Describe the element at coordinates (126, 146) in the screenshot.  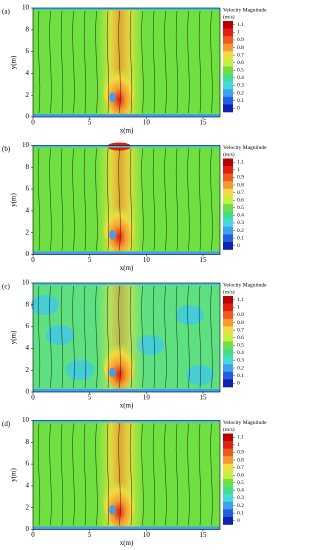
I see `wall-top` at that location.